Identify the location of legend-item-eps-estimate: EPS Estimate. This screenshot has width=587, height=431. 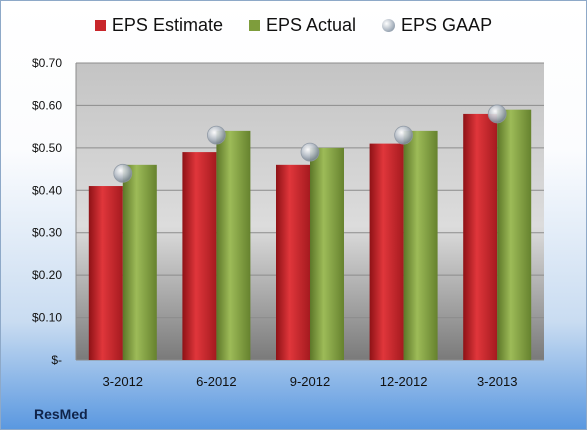
(158, 25).